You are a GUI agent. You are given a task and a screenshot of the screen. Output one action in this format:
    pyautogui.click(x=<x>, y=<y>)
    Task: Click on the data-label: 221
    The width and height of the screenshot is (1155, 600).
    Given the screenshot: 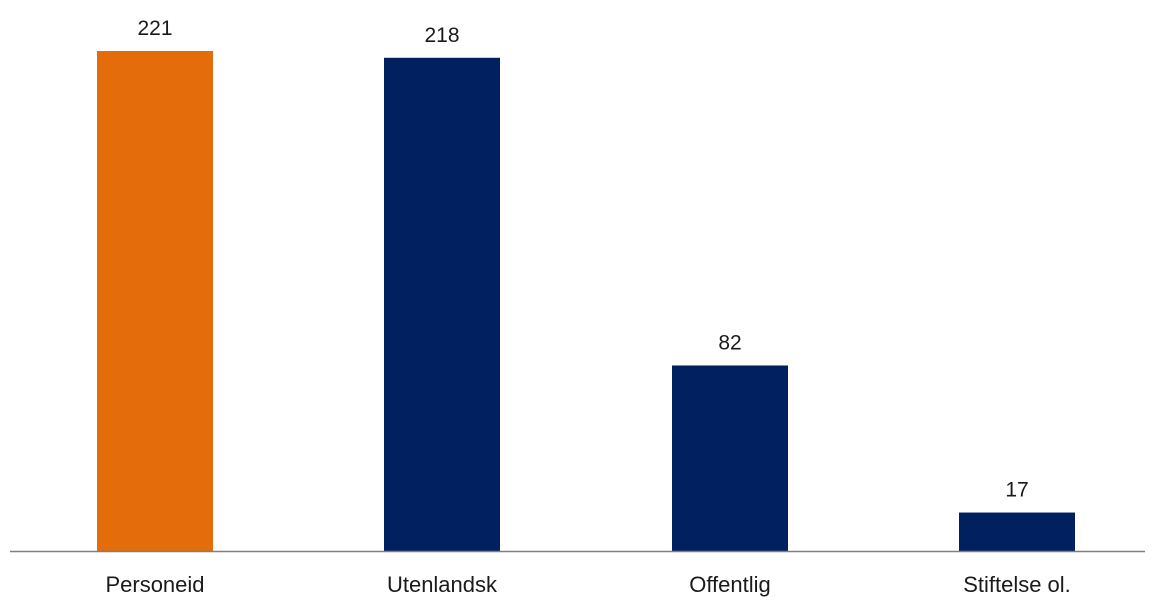 What is the action you would take?
    pyautogui.click(x=154, y=28)
    